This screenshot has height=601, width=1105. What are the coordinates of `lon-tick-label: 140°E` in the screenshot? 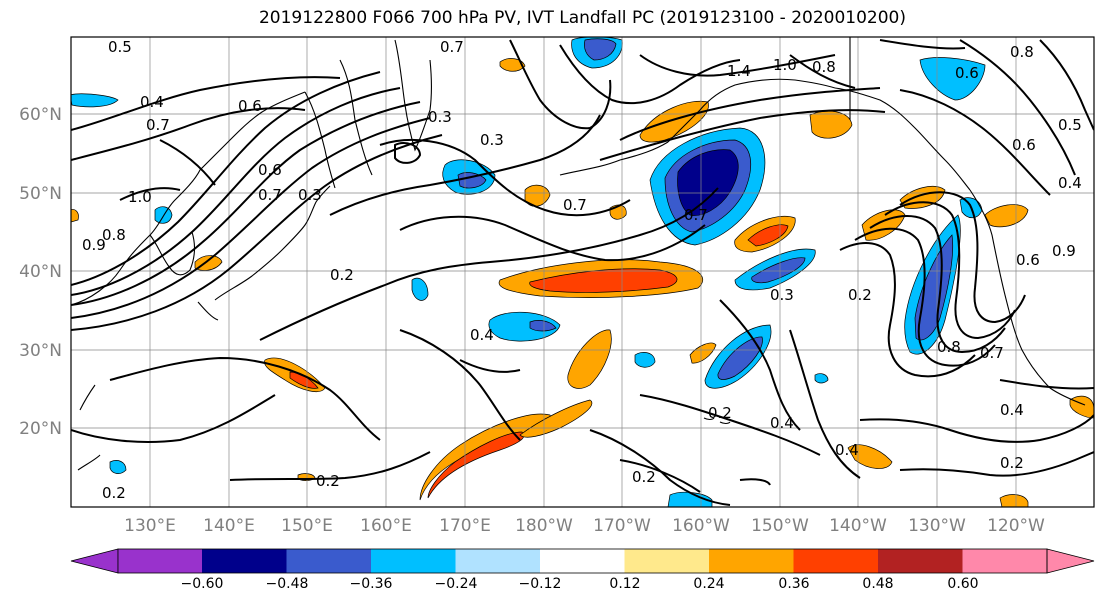 It's located at (229, 526).